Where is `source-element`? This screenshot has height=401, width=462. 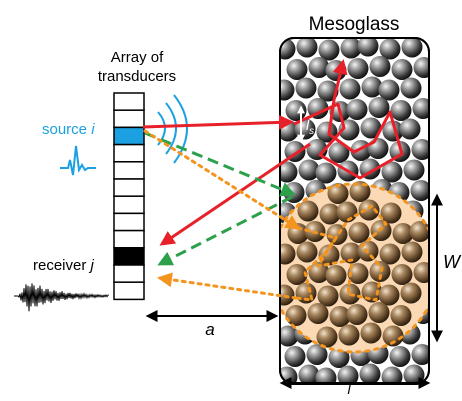 source-element is located at coordinates (129, 136).